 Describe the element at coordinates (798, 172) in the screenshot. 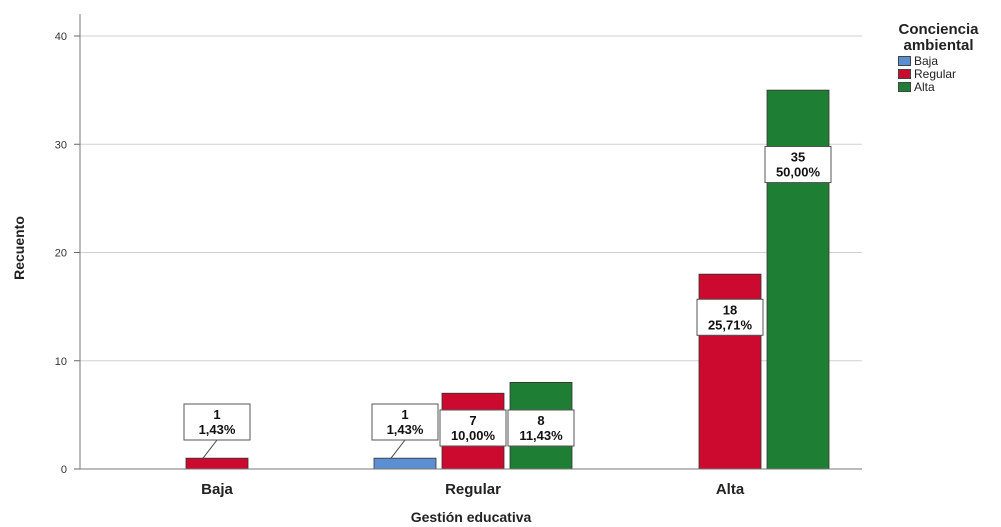

I see `data-label-percent: 50,00%` at that location.